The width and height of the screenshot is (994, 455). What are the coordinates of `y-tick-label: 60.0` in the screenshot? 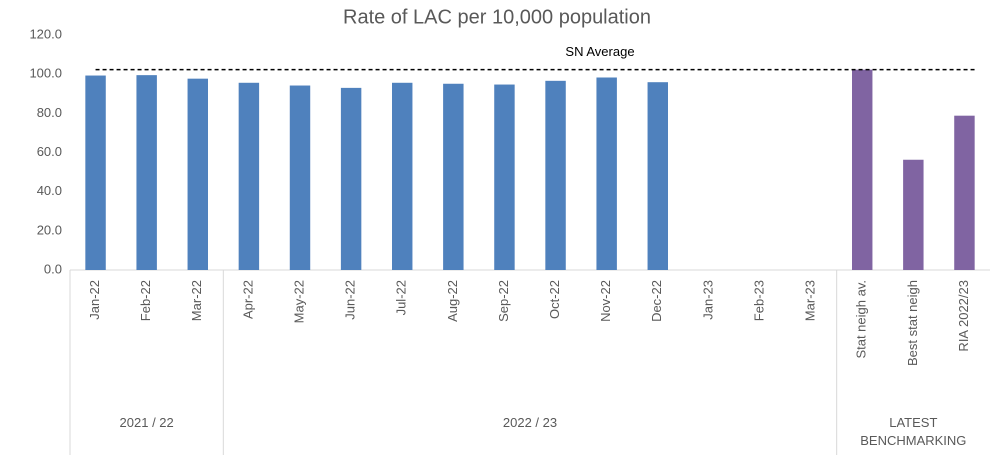 It's located at (49, 151).